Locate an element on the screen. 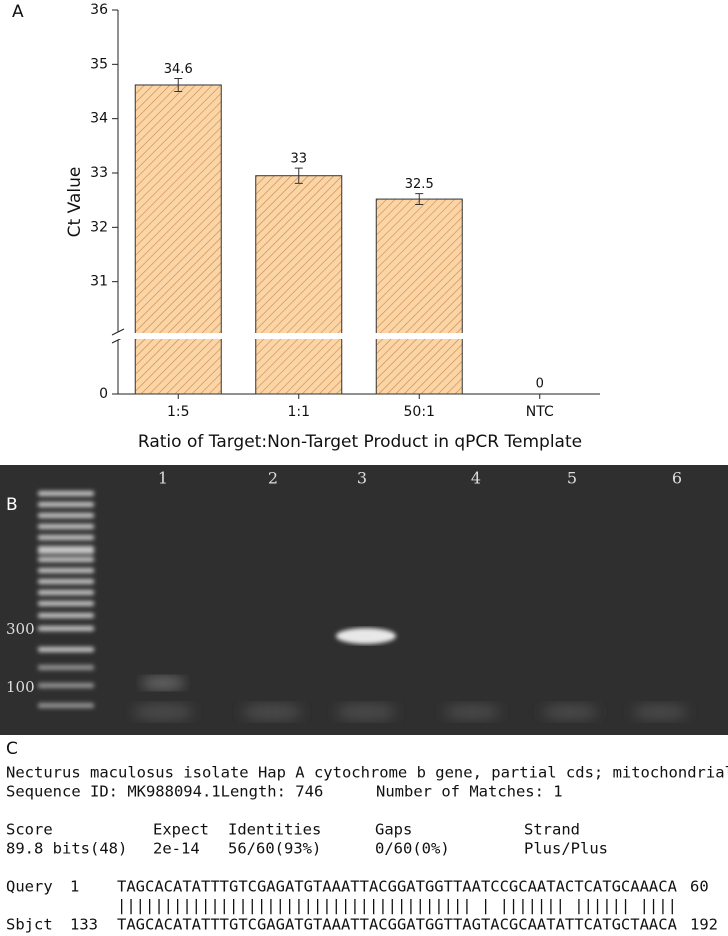 The image size is (728, 936). break-band is located at coordinates (360, 336).